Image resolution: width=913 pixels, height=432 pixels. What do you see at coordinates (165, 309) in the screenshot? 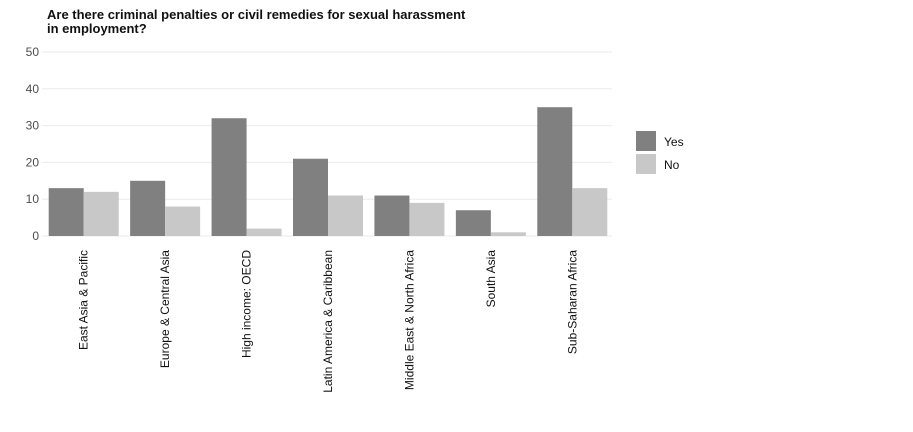
I see `x-tick-label: Europe & Central Asia` at bounding box center [165, 309].